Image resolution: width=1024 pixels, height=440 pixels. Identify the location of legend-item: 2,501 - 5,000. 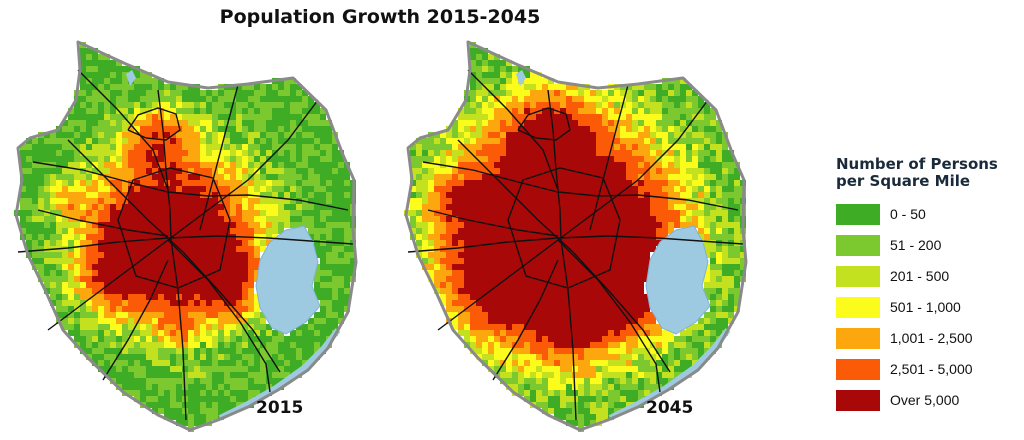
(928, 369).